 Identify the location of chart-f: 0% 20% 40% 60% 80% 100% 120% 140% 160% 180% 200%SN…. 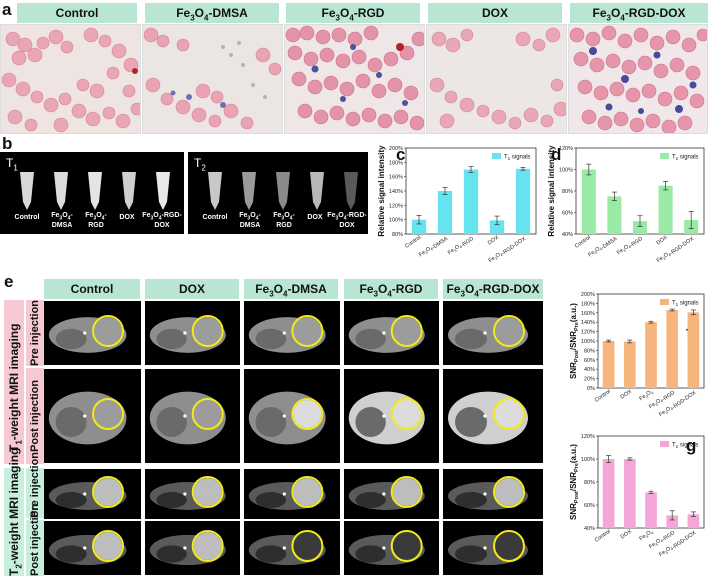
(637, 356).